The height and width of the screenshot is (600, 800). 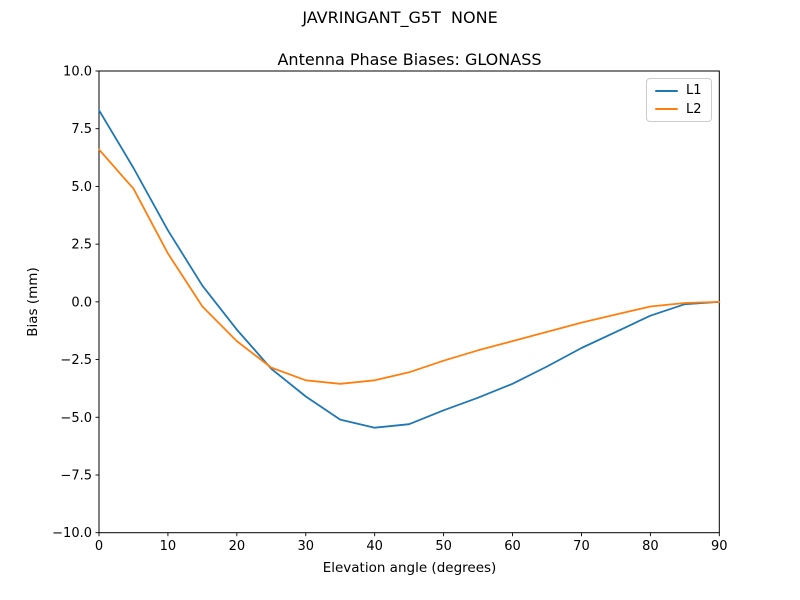 What do you see at coordinates (76, 475) in the screenshot?
I see `y-tick-label: −7.5` at bounding box center [76, 475].